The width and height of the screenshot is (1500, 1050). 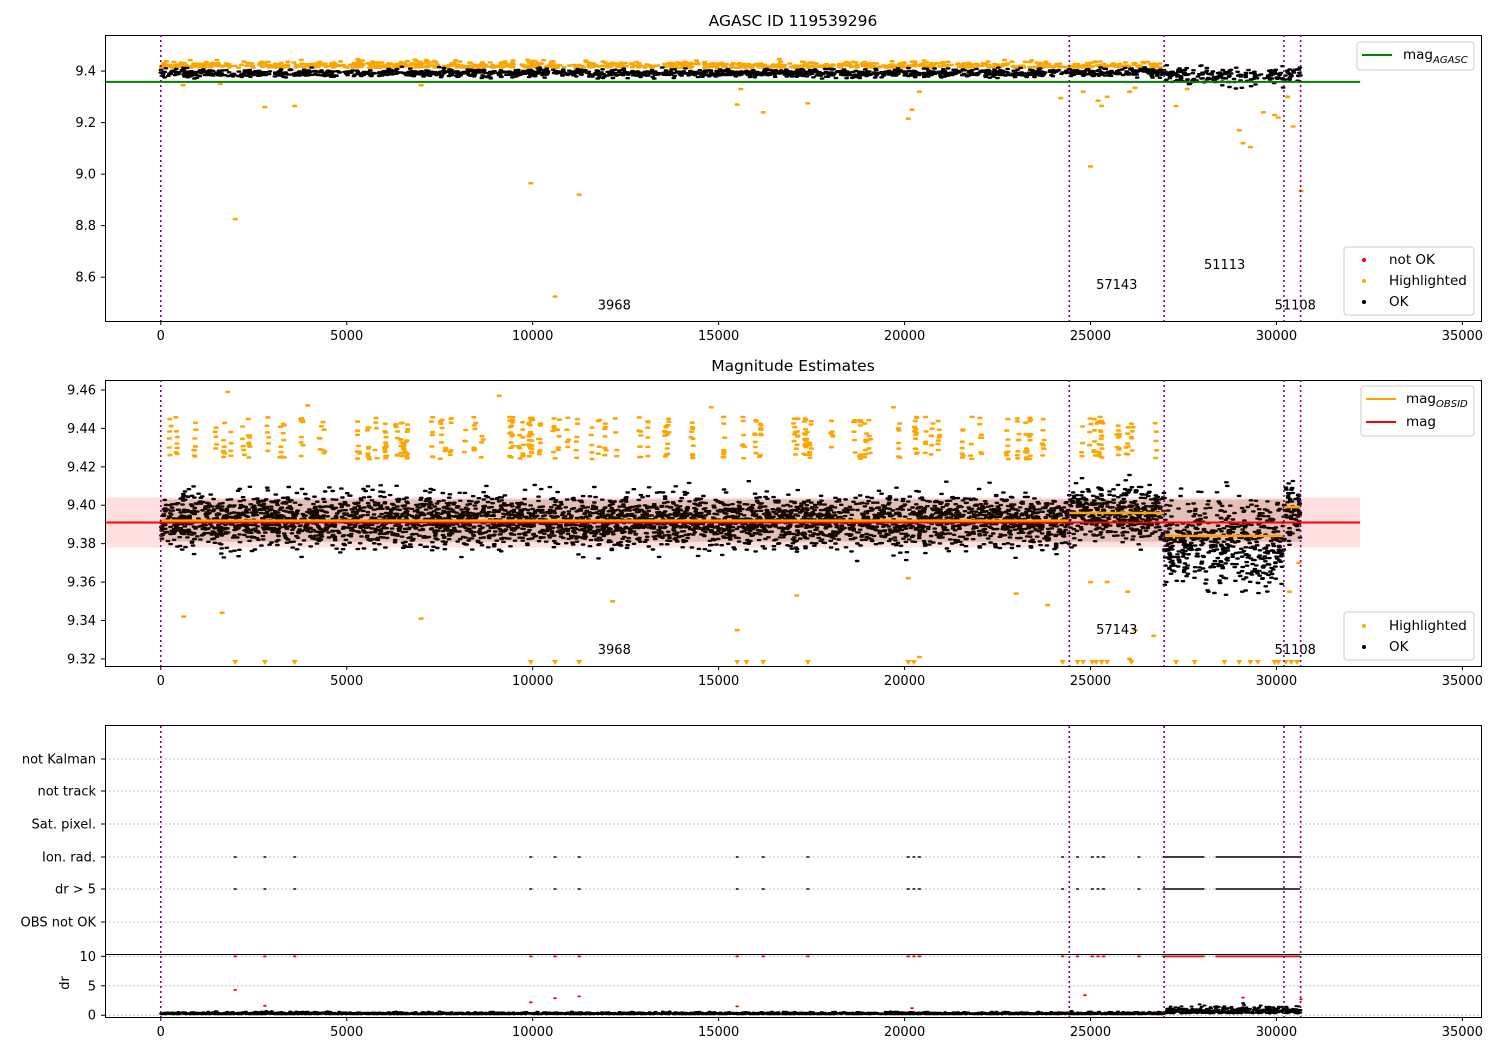 What do you see at coordinates (1428, 626) in the screenshot?
I see `legend-label-highlighted-2: Highlighted` at bounding box center [1428, 626].